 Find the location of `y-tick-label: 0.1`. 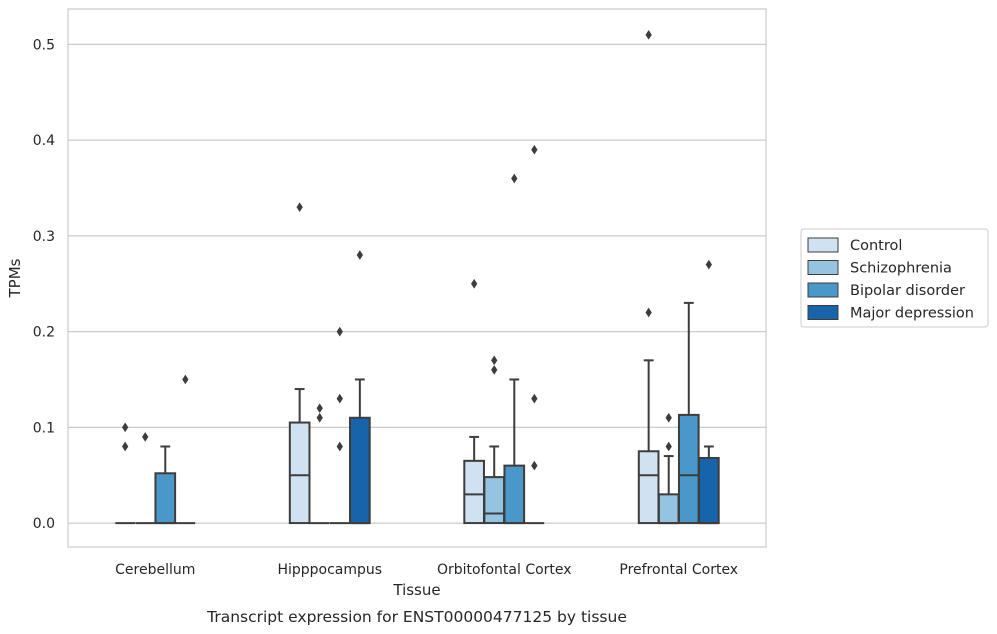

y-tick-label: 0.1 is located at coordinates (44, 428).